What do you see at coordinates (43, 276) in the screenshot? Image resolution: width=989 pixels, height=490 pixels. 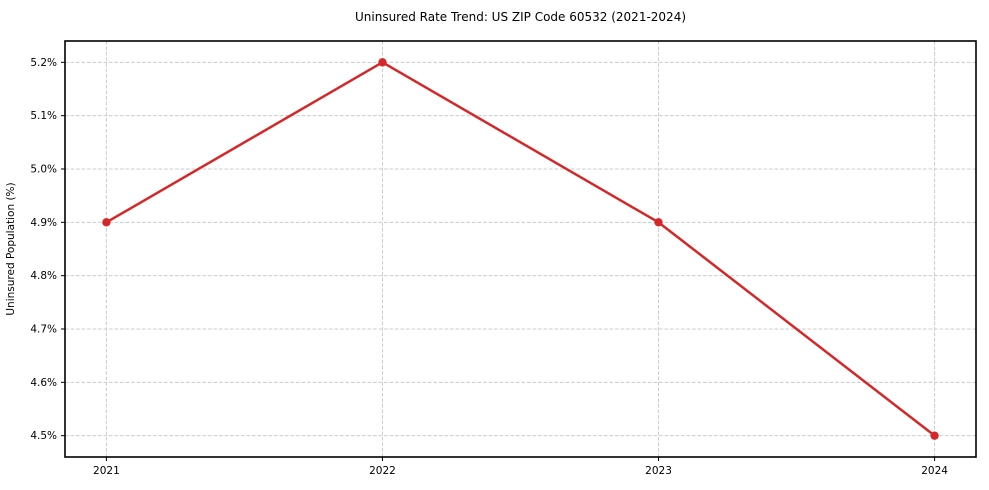 I see `y-tick-label: 4.8%` at bounding box center [43, 276].